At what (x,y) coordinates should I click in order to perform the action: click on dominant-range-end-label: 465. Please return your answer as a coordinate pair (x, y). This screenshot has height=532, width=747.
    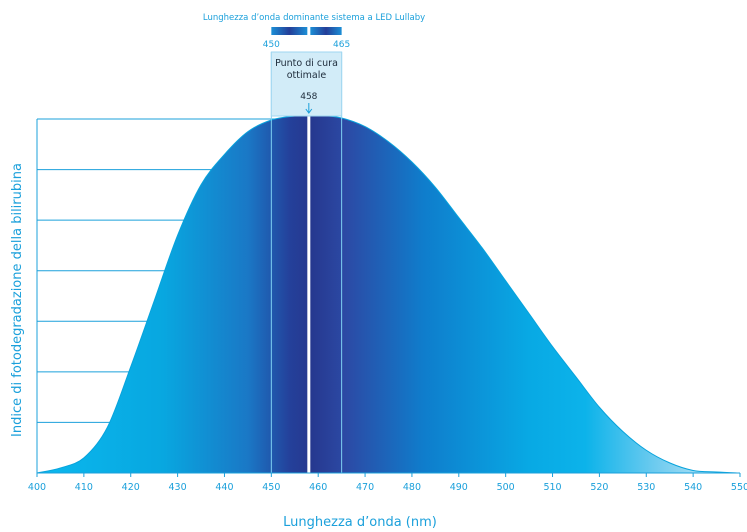
    Looking at the image, I should click on (341, 45).